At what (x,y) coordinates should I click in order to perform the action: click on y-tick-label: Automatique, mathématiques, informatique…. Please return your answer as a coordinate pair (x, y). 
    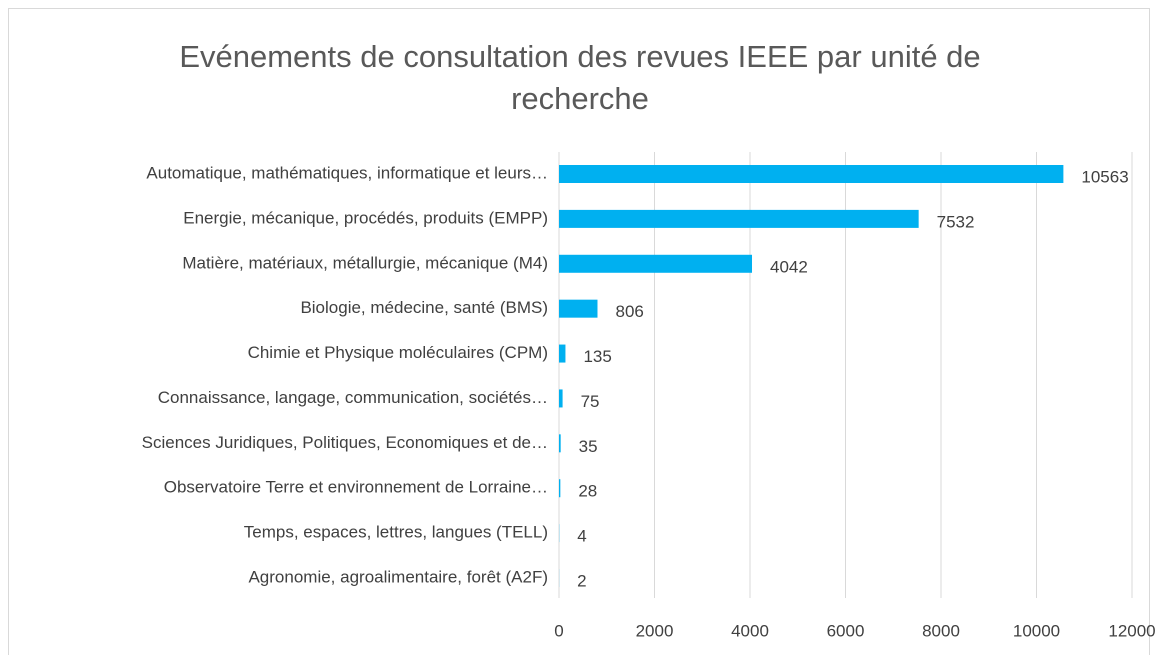
    Looking at the image, I should click on (347, 172).